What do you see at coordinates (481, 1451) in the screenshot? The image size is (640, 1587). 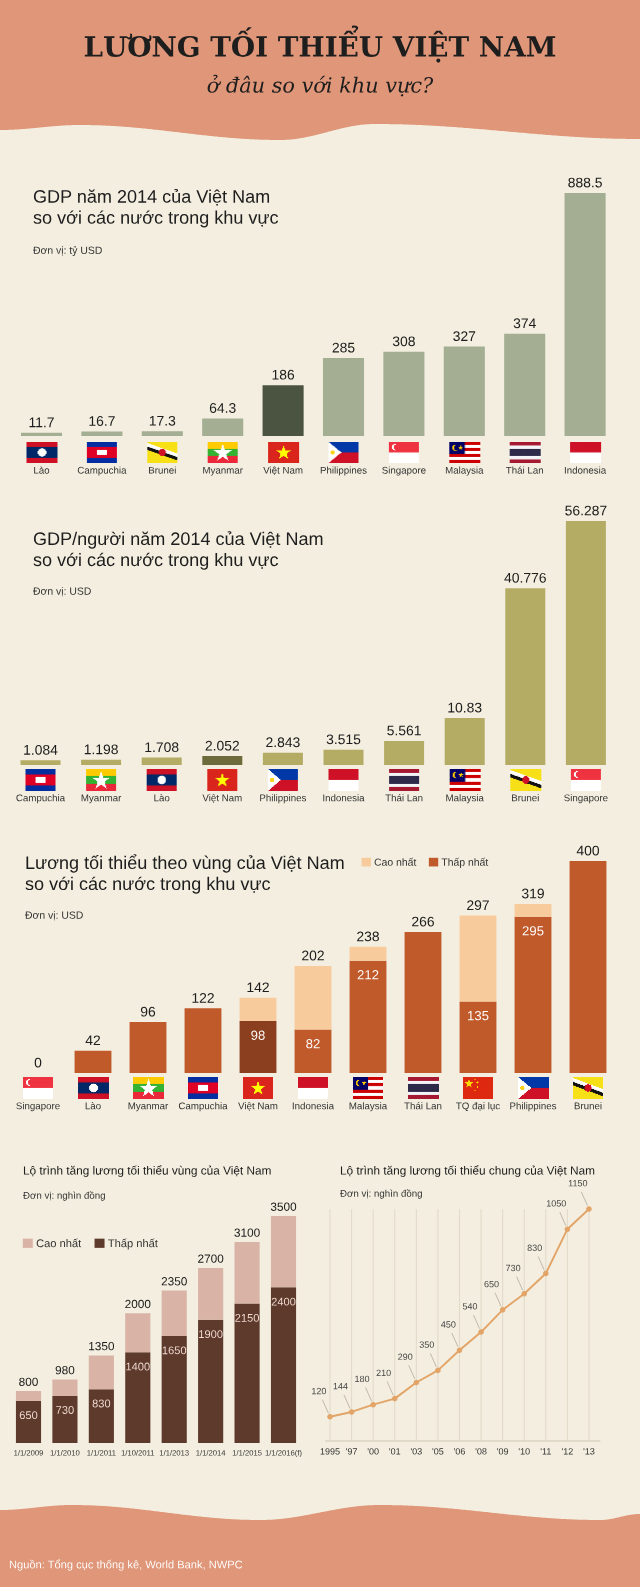 I see `x-tick-label: '08` at bounding box center [481, 1451].